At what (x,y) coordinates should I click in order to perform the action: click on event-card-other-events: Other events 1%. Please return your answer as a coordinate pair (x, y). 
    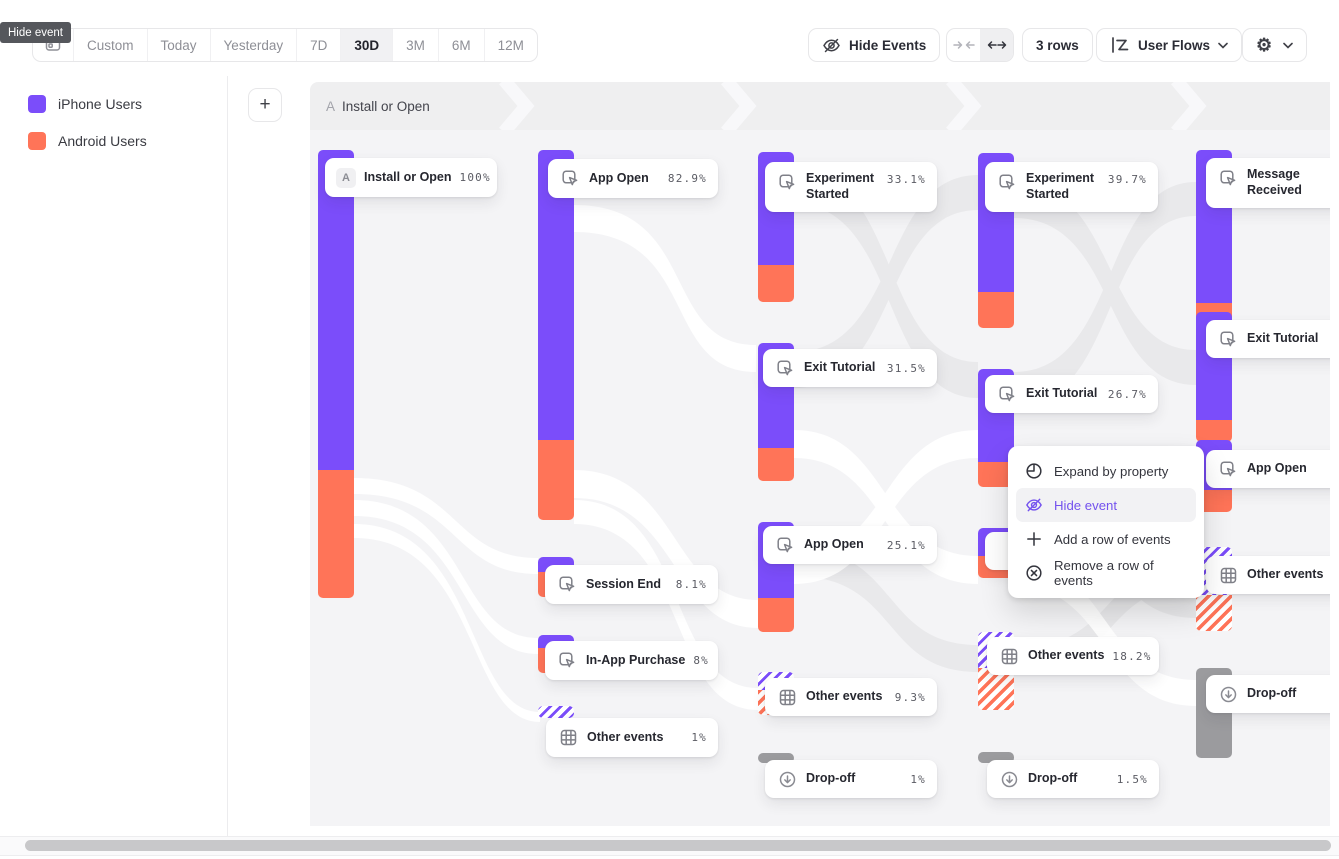
    Looking at the image, I should click on (632, 737).